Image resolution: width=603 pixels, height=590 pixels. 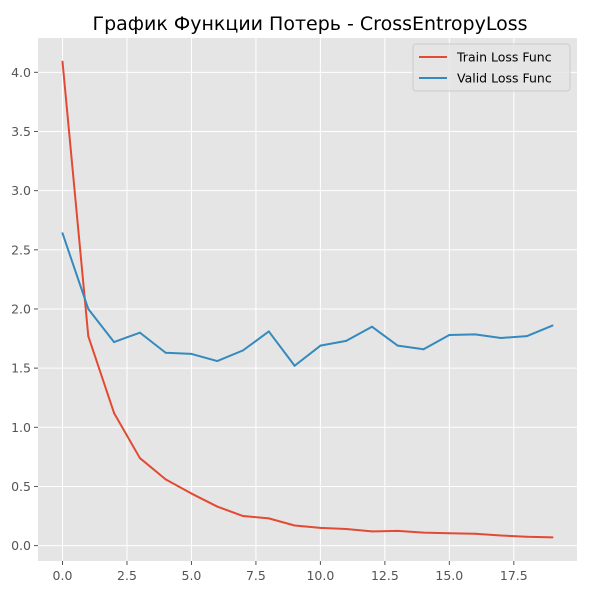 I want to click on y-tick-label: 2.0, so click(x=21, y=308).